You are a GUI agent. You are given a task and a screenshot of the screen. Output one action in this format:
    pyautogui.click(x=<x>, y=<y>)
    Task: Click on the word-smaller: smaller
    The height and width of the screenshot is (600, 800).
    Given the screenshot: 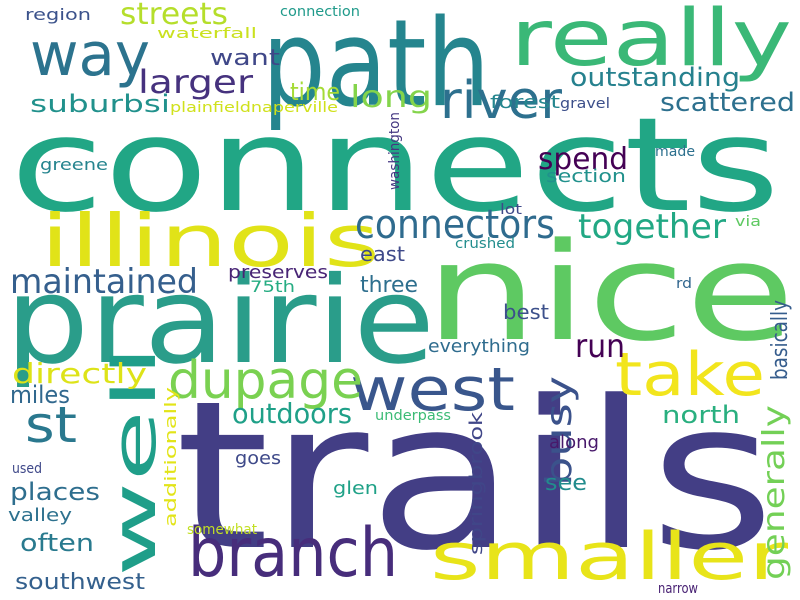 What is the action you would take?
    pyautogui.click(x=609, y=557)
    